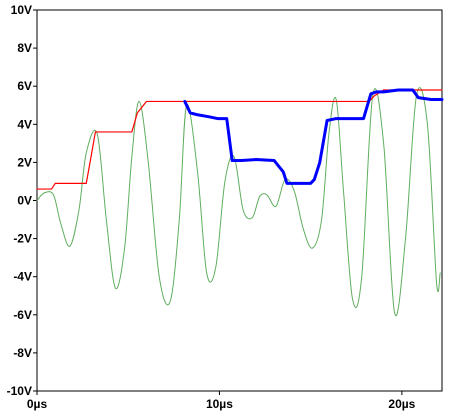  I want to click on x-tick-label: 0µs, so click(37, 404).